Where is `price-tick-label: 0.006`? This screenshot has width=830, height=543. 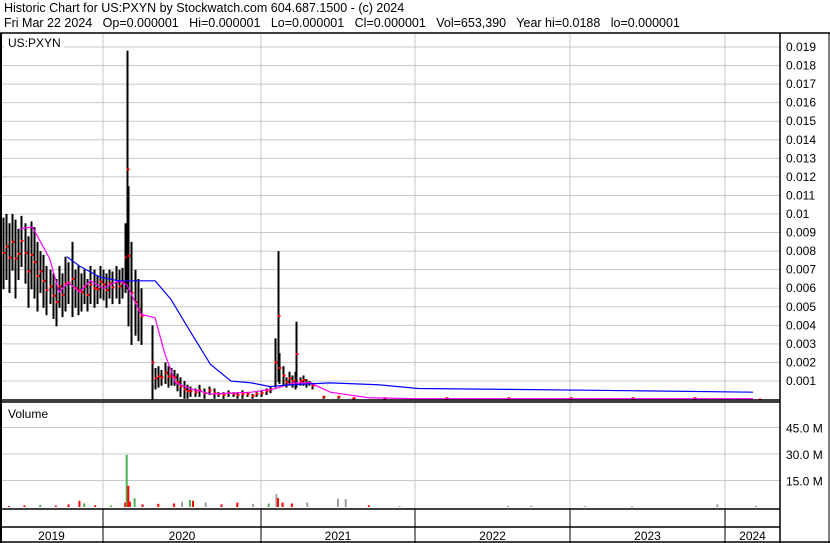 price-tick-label: 0.006 is located at coordinates (801, 288).